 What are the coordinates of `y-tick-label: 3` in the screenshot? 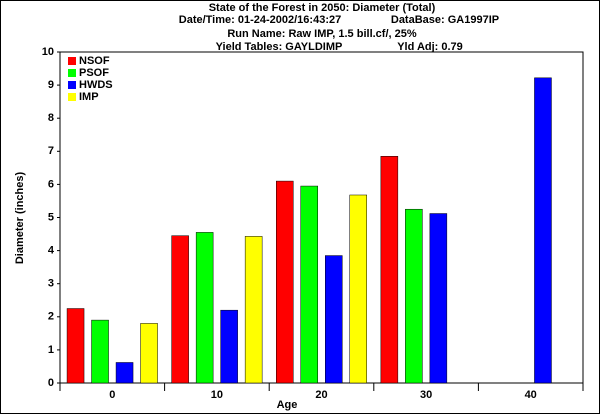 It's located at (51, 284).